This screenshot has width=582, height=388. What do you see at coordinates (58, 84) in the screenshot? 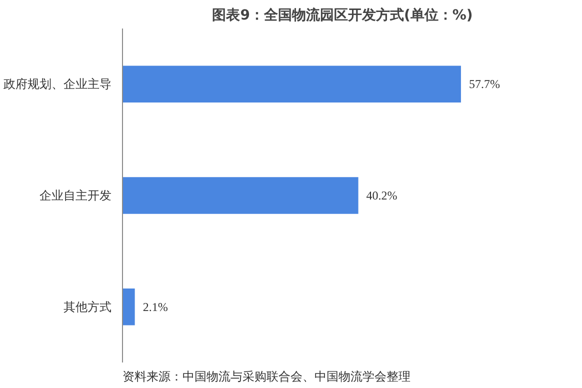
I see `y-tick-label: 政府规划、企业主导` at bounding box center [58, 84].